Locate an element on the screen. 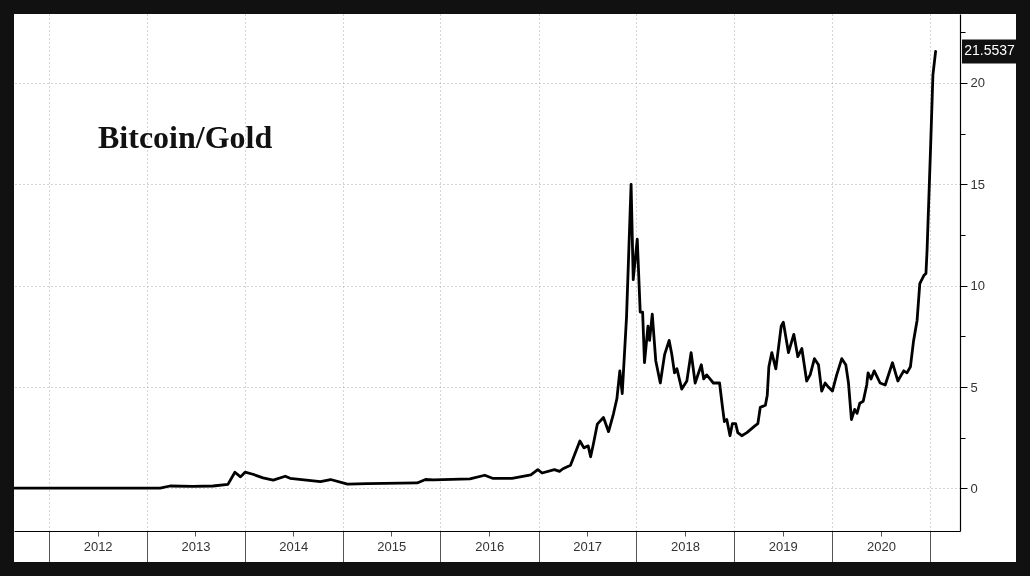 Image resolution: width=1030 pixels, height=576 pixels. x-tick-label: 2018 is located at coordinates (685, 546).